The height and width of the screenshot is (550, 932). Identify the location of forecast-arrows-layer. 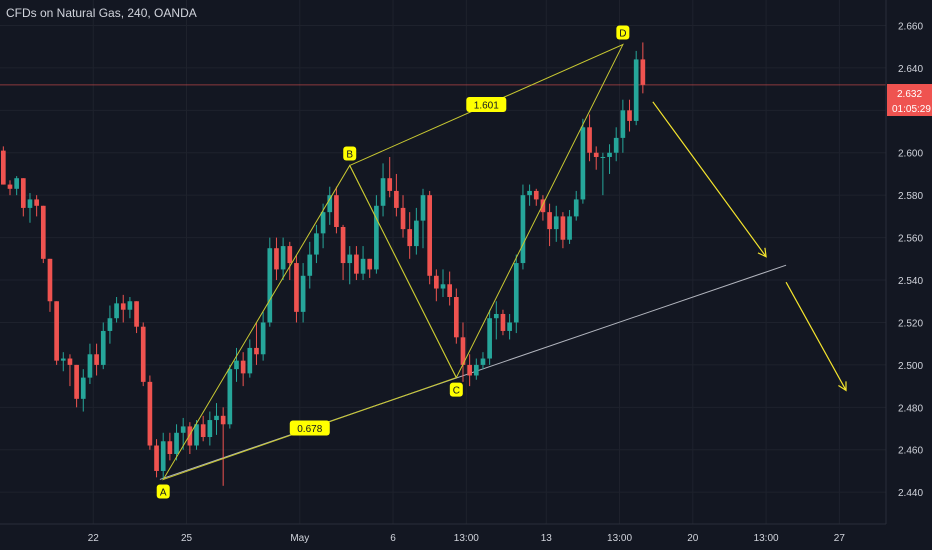
(749, 246).